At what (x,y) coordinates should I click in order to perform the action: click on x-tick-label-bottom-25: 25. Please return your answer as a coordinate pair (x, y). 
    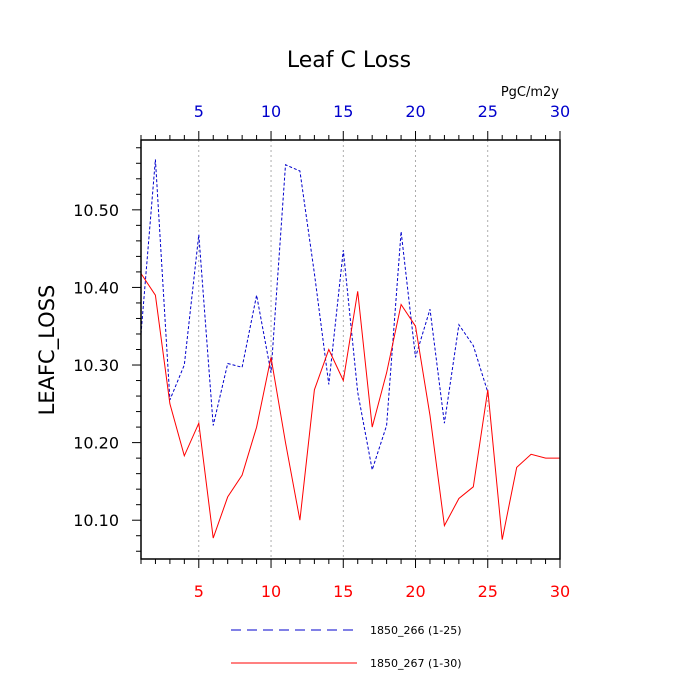
    Looking at the image, I should click on (488, 591).